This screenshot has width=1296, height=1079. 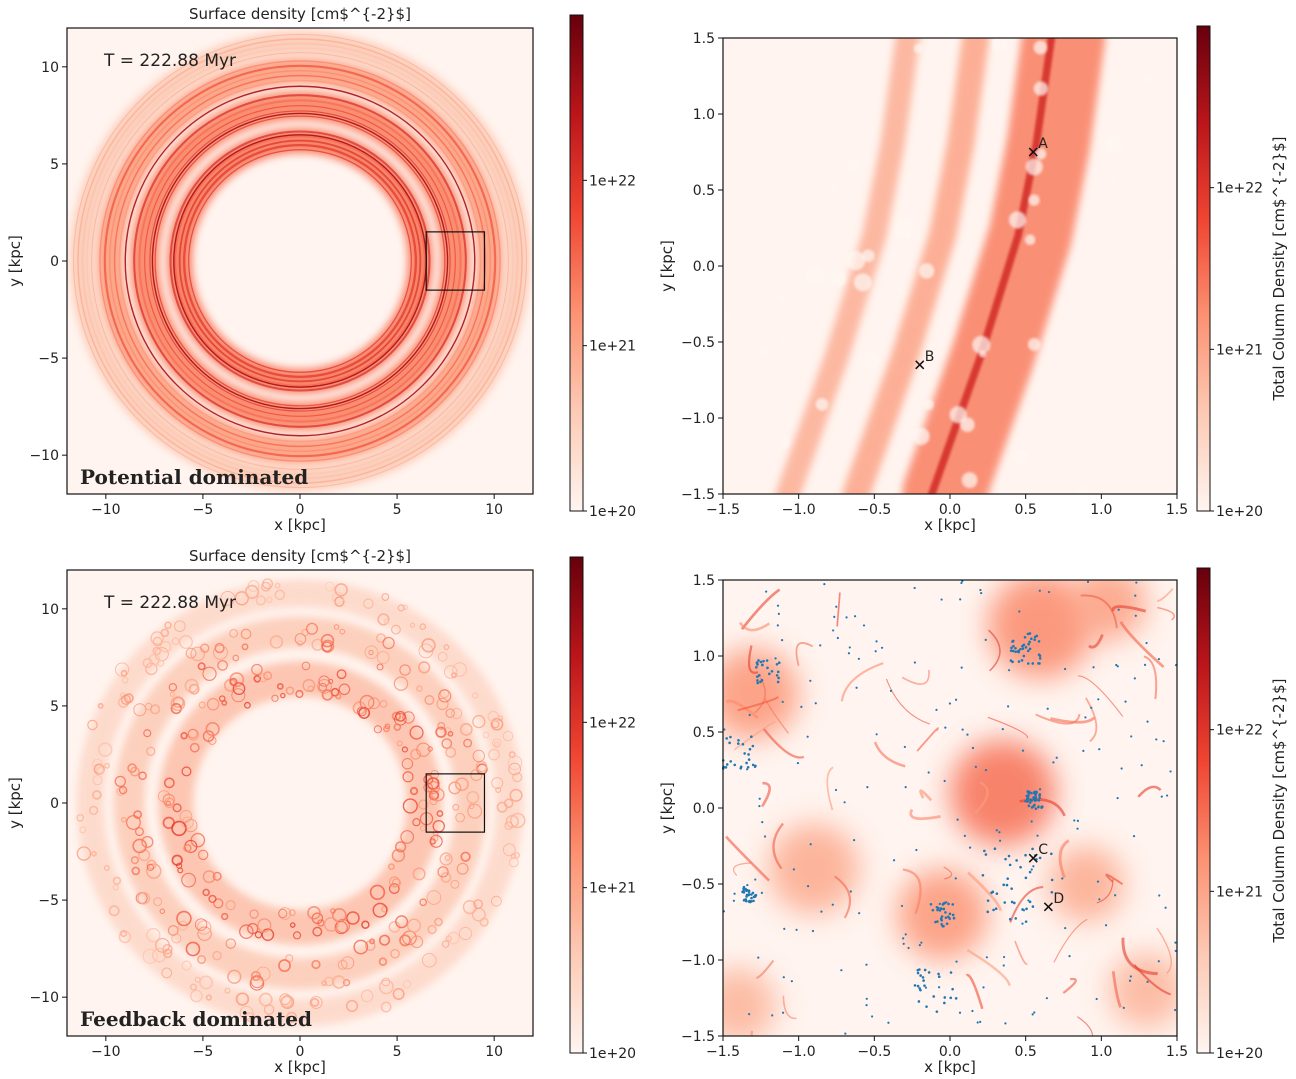 I want to click on ring-filament, so click(x=300, y=261).